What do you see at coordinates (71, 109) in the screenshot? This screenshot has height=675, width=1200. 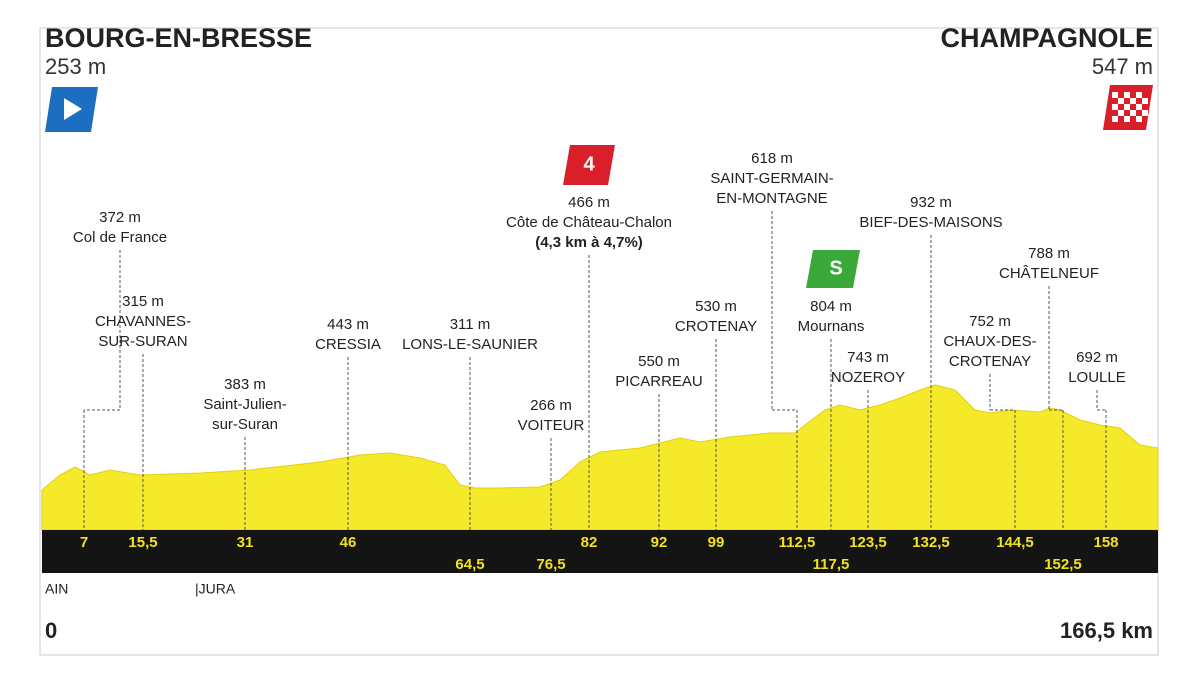 I see `start-flag` at bounding box center [71, 109].